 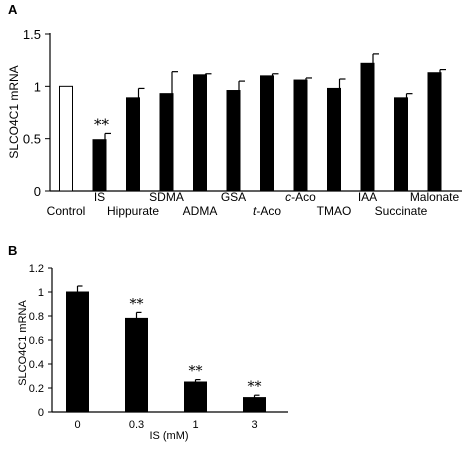 I want to click on panel-a-y-tick-label: 1.5, so click(x=32, y=34).